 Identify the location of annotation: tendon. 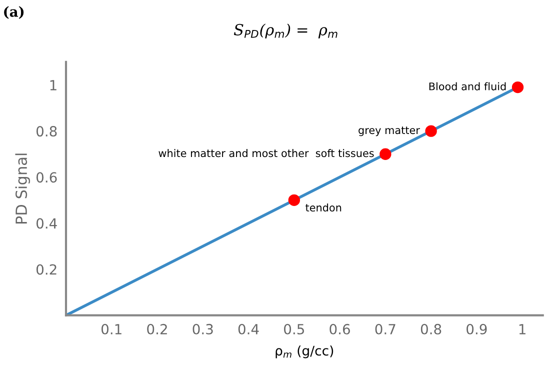
(324, 207).